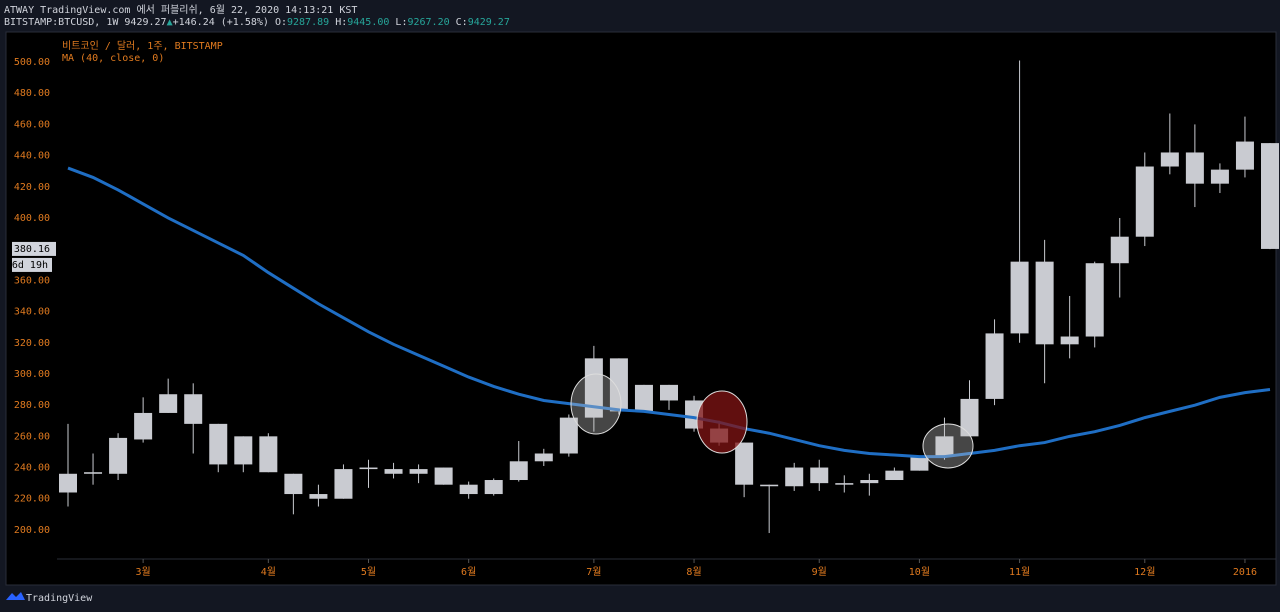 Image resolution: width=1280 pixels, height=612 pixels. I want to click on x-tick-label: 12월, so click(1144, 572).